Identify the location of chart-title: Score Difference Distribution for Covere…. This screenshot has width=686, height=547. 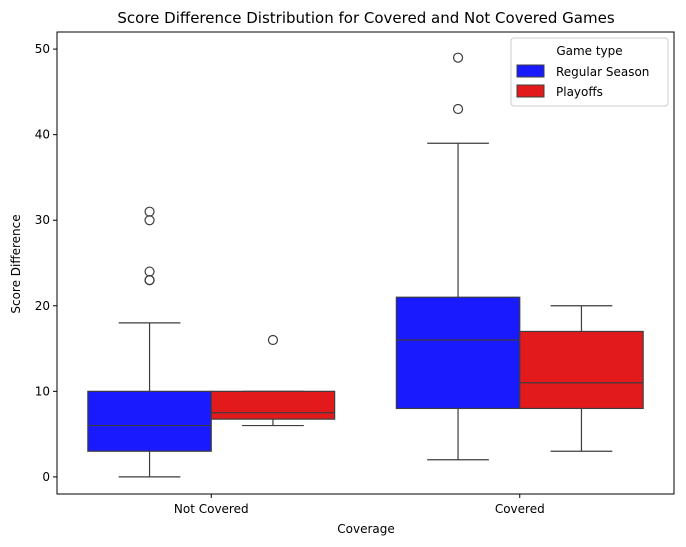
(365, 18).